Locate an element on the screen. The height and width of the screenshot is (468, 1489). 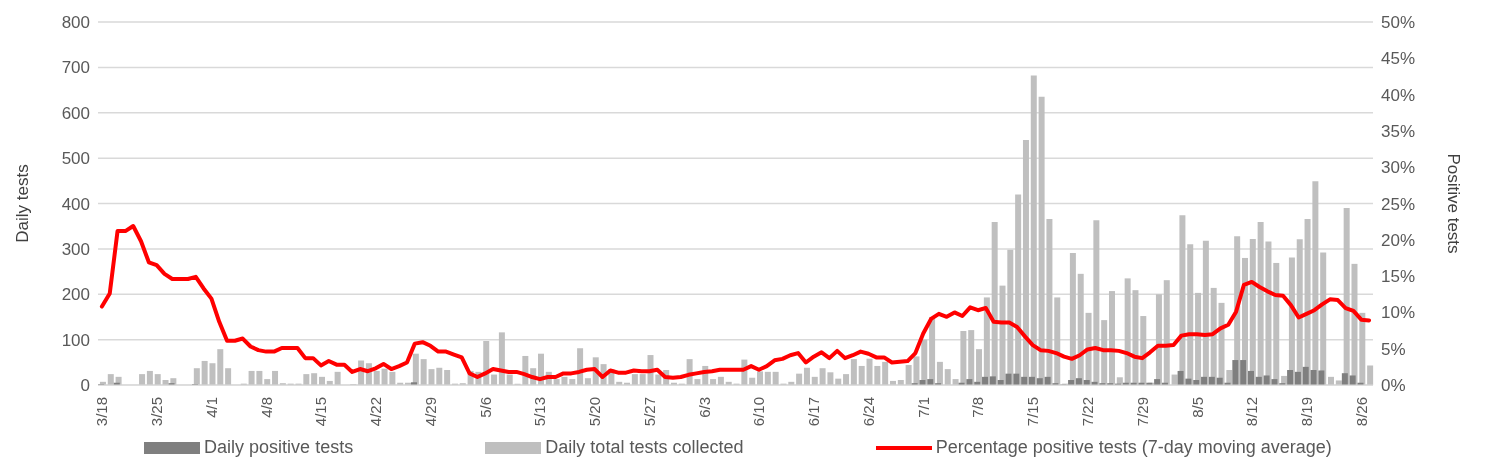
x-tick-label: 3/25 is located at coordinates (157, 412).